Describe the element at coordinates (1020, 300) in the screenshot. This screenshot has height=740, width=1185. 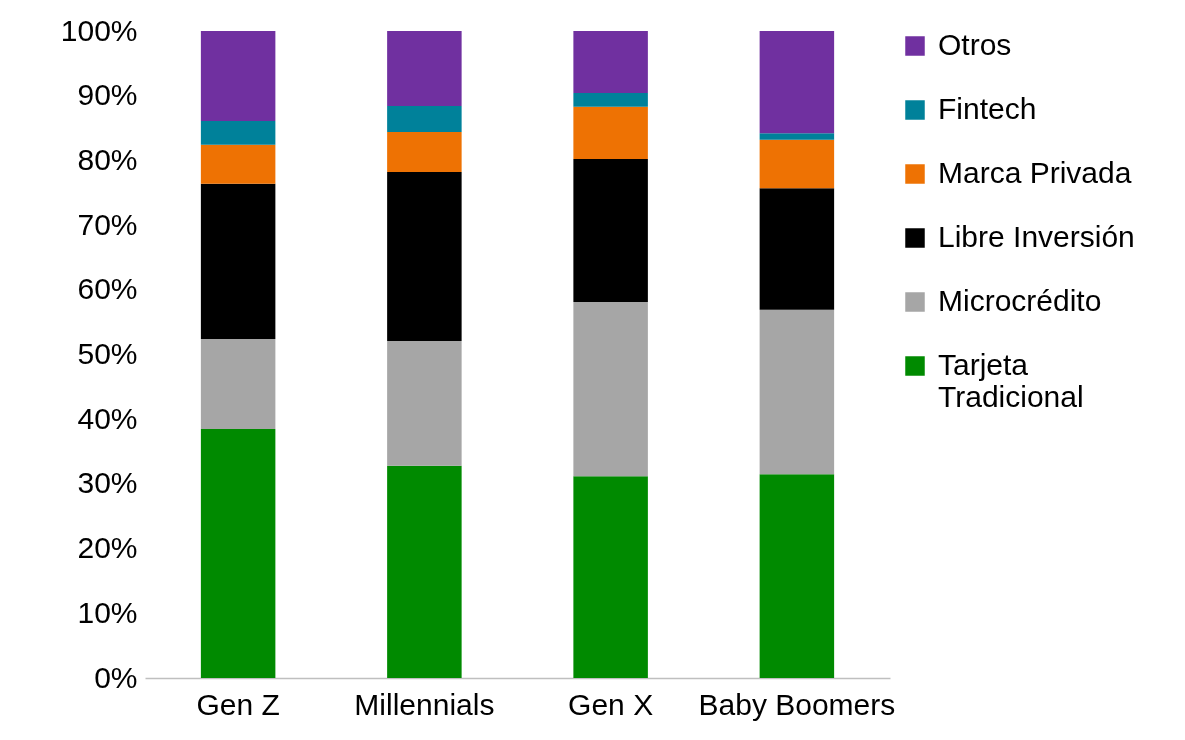
I see `legend-label: Microcrédito` at that location.